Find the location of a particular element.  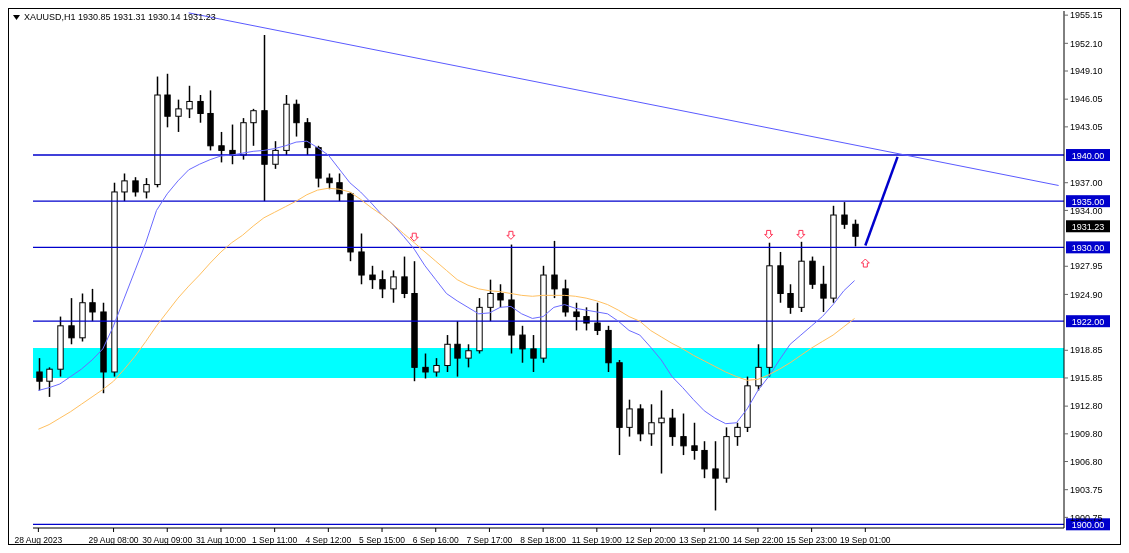

chart-title: XAUUSD,H1 1930.85 1931.31 1930.14 1931.23 is located at coordinates (120, 17).